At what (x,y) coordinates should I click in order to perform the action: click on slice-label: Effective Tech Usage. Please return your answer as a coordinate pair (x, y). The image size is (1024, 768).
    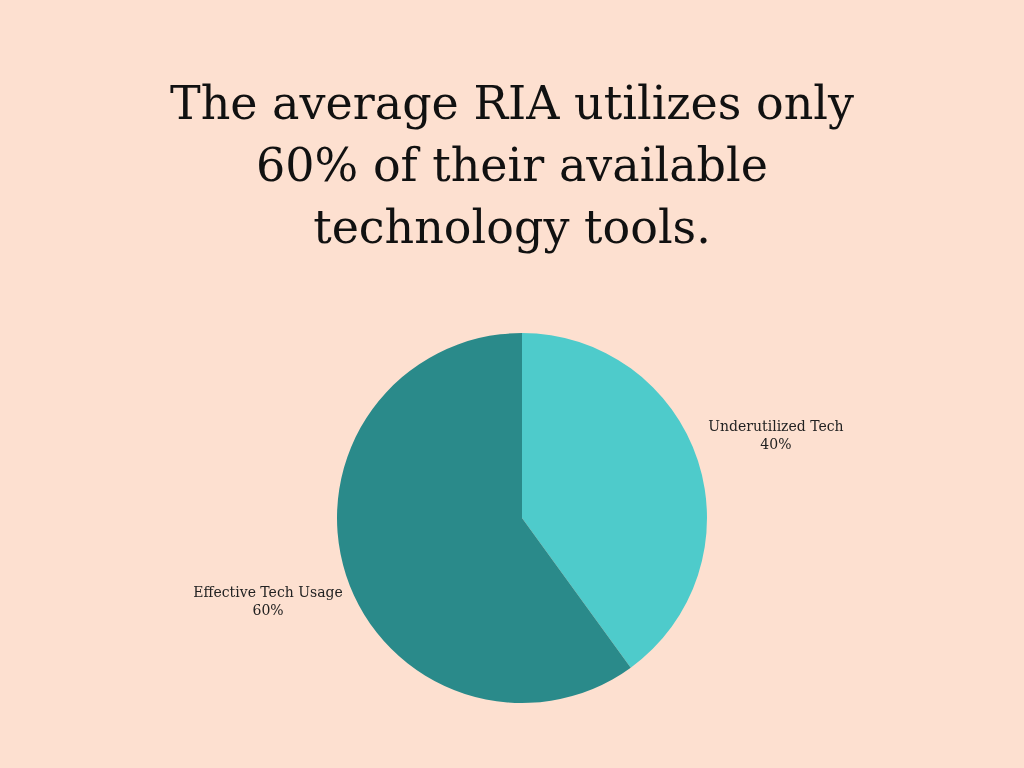
    Looking at the image, I should click on (268, 591).